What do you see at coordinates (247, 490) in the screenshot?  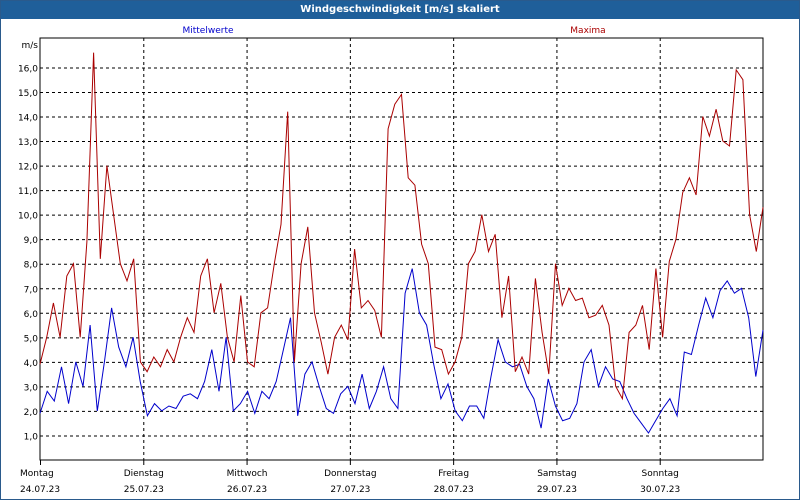 I see `x-tick-label-date: 26.07.23` at bounding box center [247, 490].